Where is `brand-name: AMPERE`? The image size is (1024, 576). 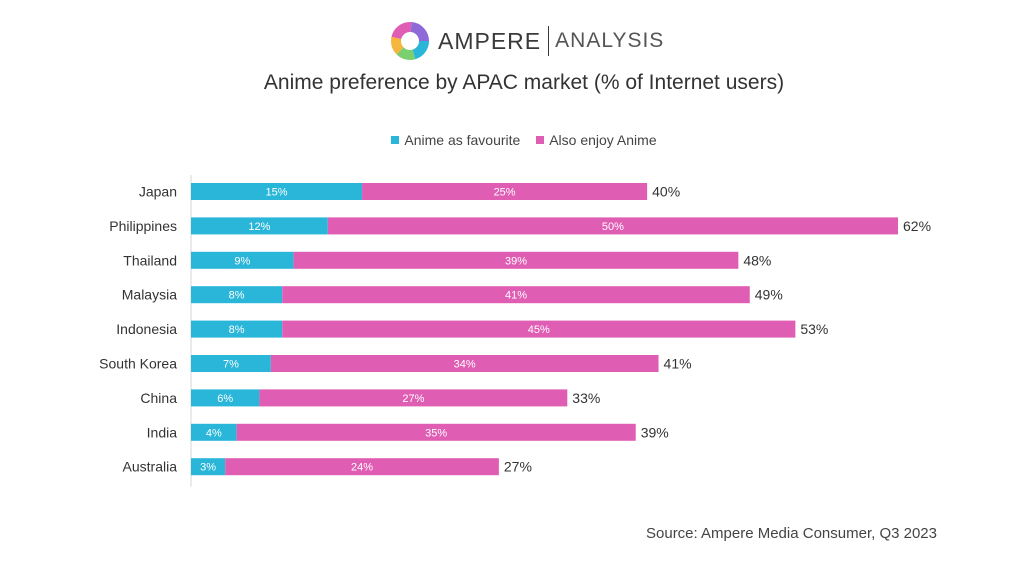
brand-name: AMPERE is located at coordinates (490, 40).